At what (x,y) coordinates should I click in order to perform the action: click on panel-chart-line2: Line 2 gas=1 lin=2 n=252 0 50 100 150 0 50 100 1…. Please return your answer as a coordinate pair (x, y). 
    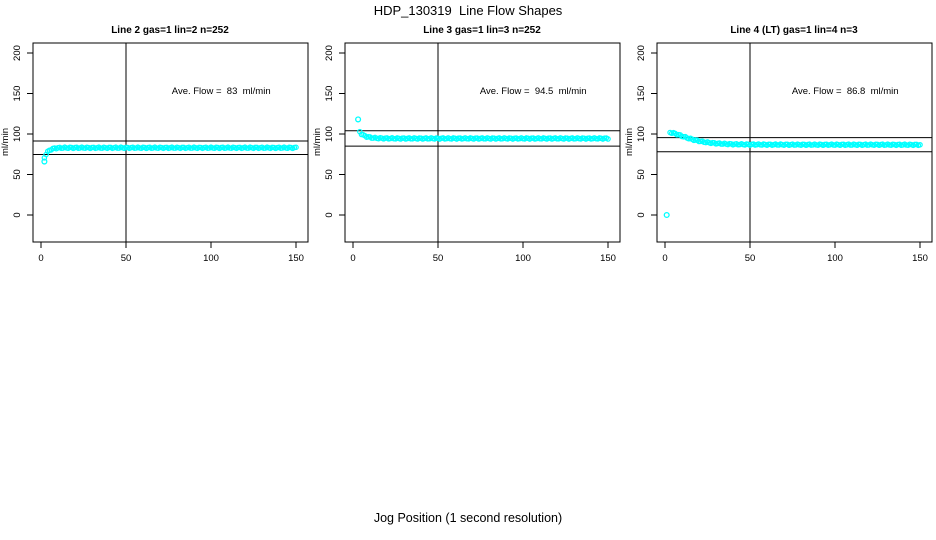
    Looking at the image, I should click on (154, 144).